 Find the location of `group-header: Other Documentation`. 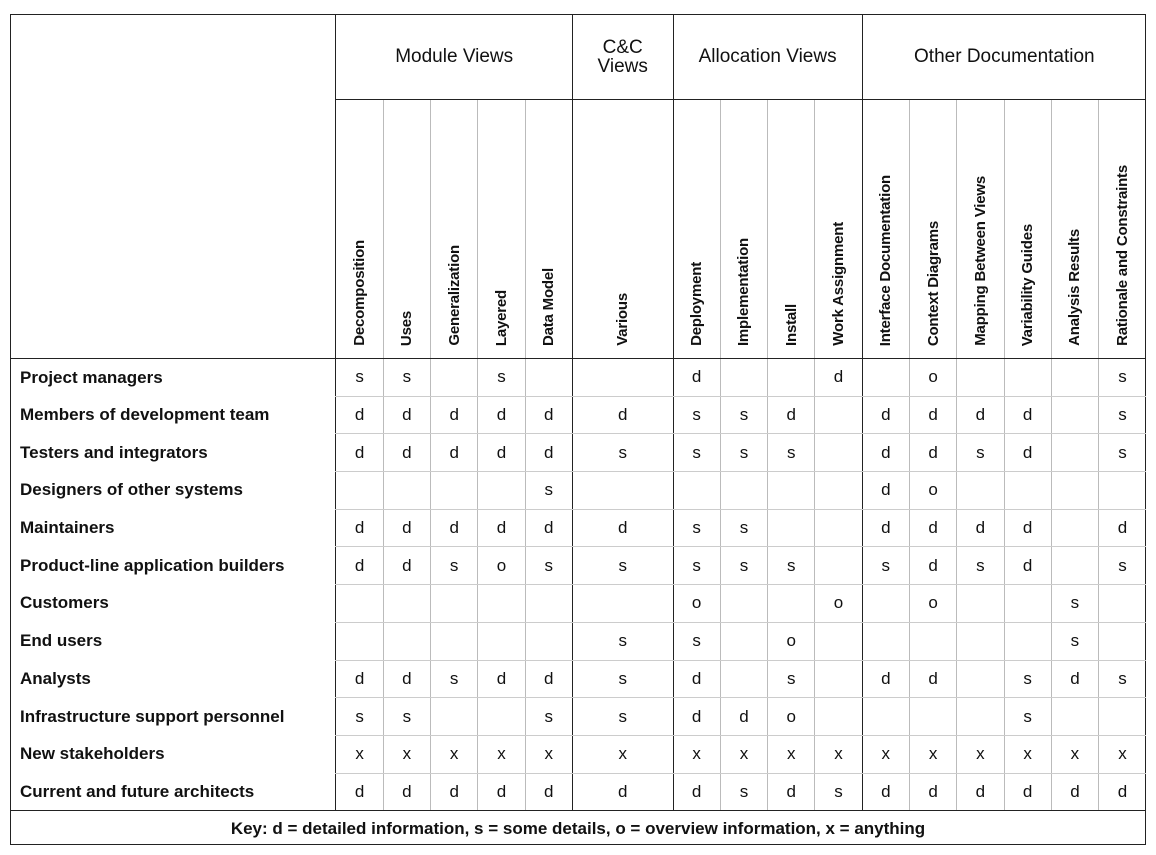

group-header: Other Documentation is located at coordinates (1003, 57).